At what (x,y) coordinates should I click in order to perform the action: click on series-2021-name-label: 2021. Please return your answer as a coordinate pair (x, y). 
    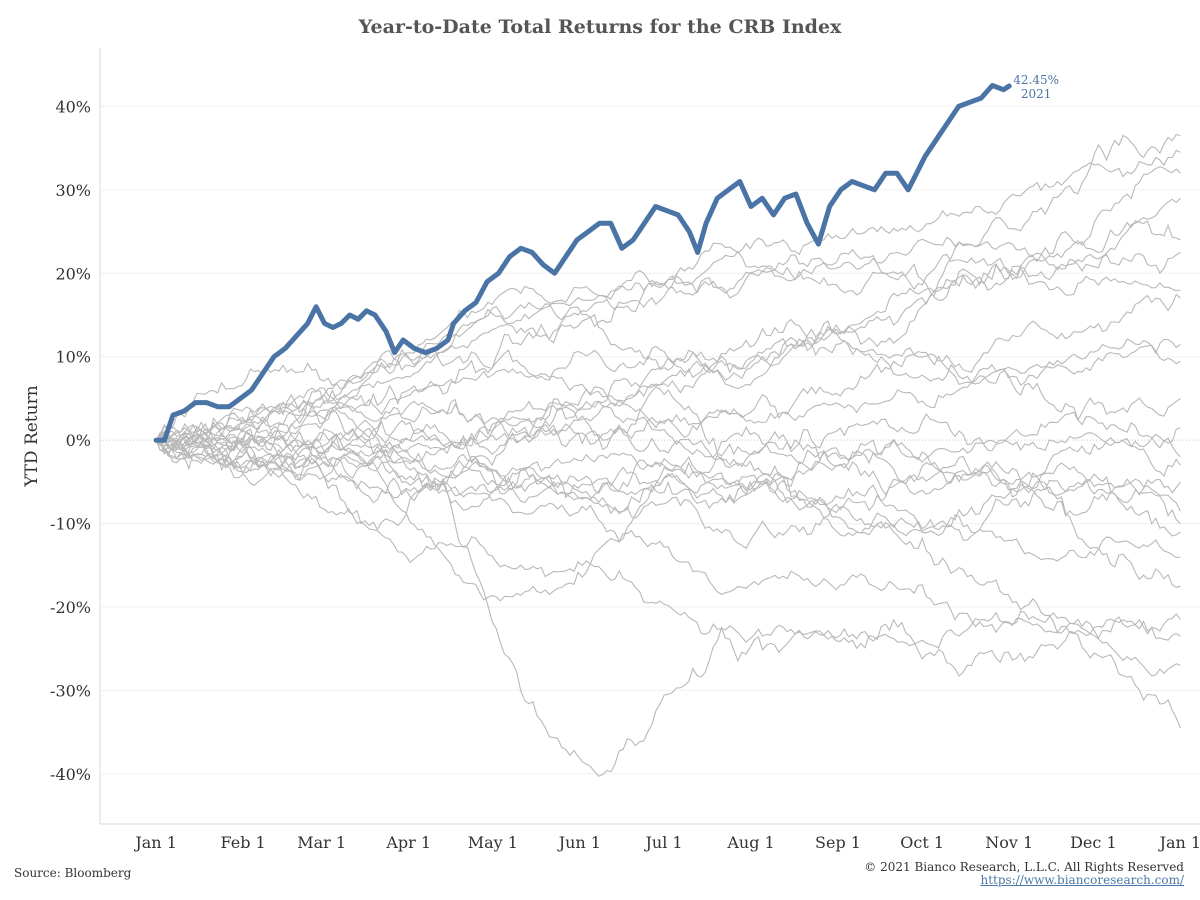
    Looking at the image, I should click on (1036, 94).